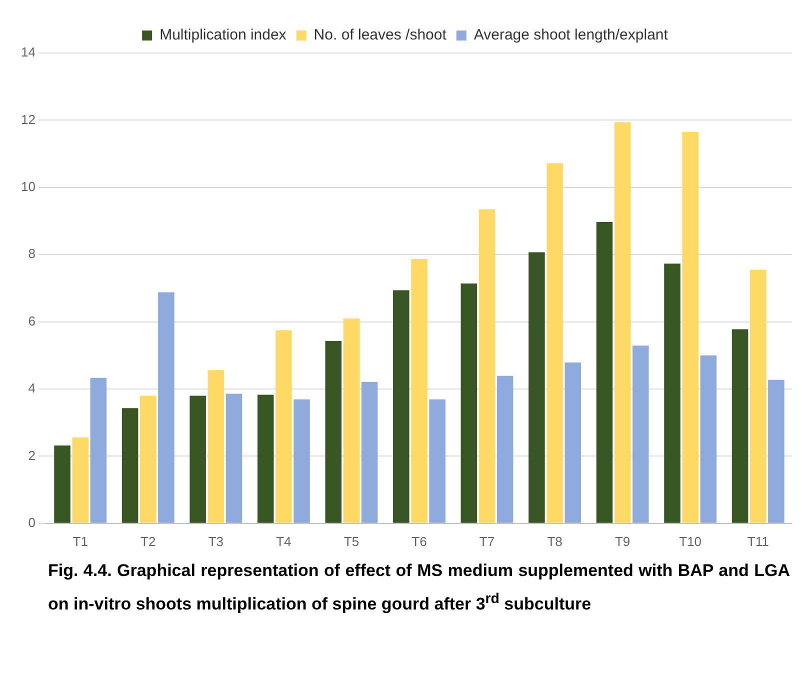  I want to click on legend-label: No. of leaves /shoot, so click(381, 35).